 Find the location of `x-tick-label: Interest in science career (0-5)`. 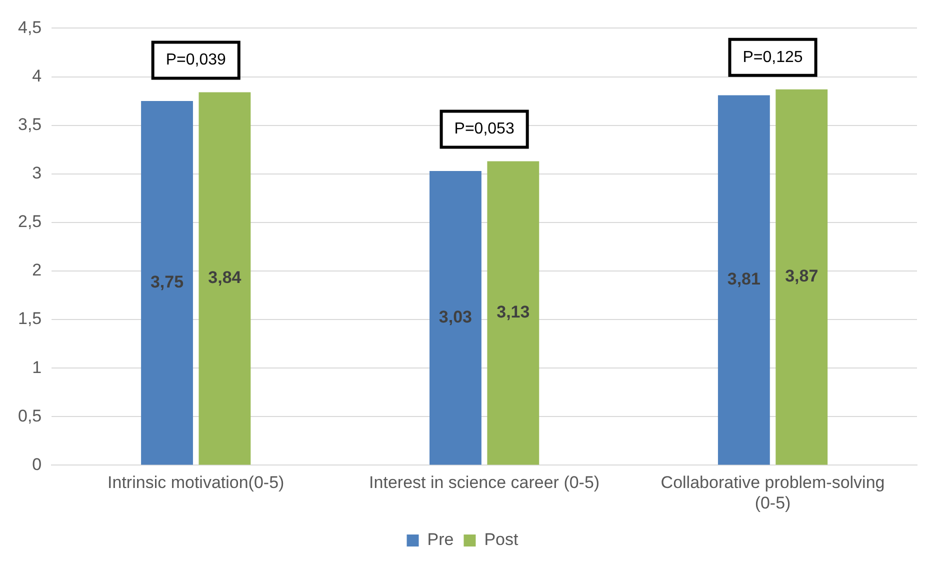

x-tick-label: Interest in science career (0-5) is located at coordinates (484, 482).